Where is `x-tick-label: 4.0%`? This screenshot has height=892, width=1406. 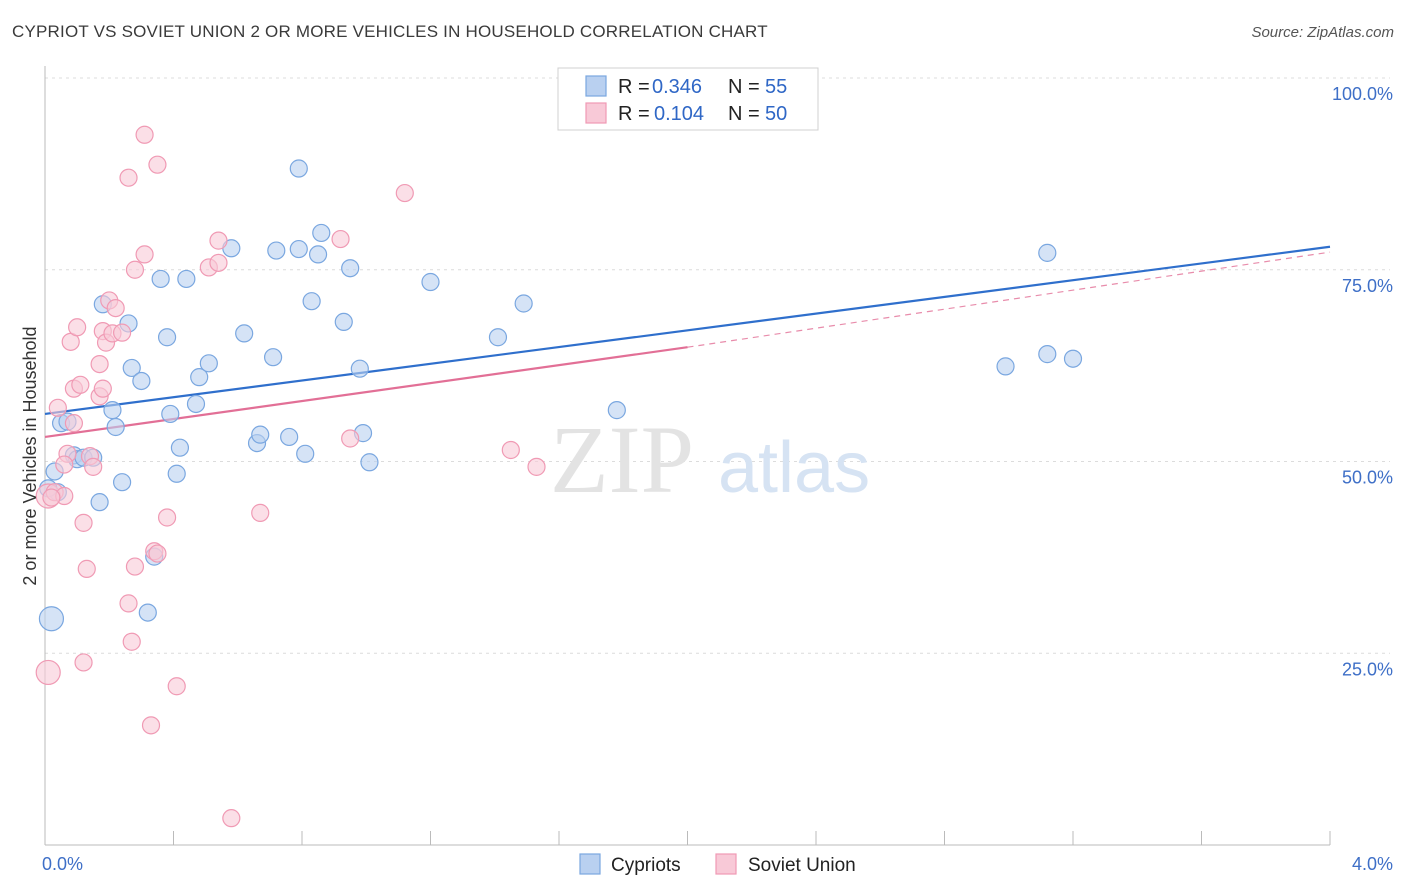 x-tick-label: 4.0% is located at coordinates (1372, 864).